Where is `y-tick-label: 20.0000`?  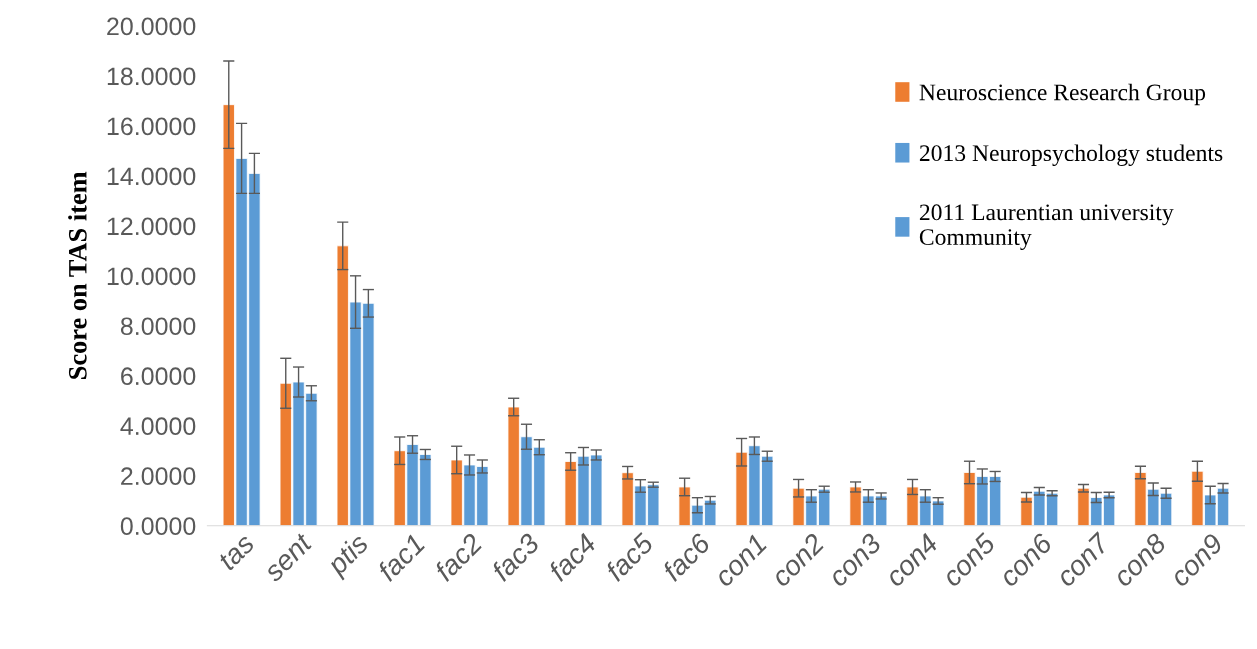
y-tick-label: 20.0000 is located at coordinates (151, 26).